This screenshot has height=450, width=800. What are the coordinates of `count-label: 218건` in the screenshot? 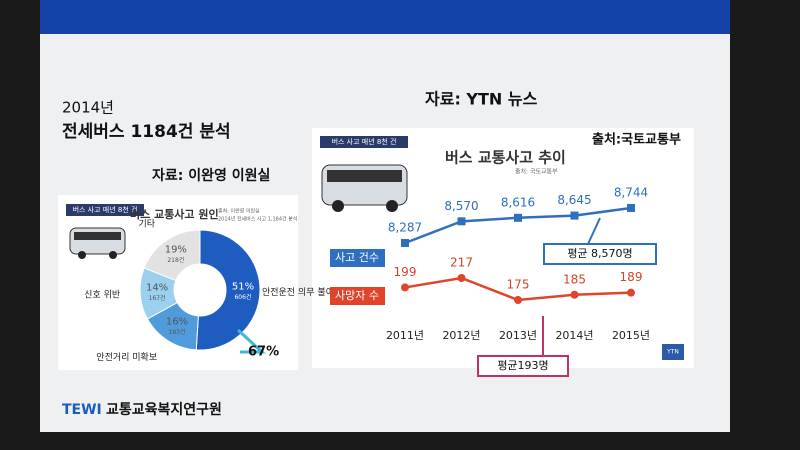 It's located at (175, 260).